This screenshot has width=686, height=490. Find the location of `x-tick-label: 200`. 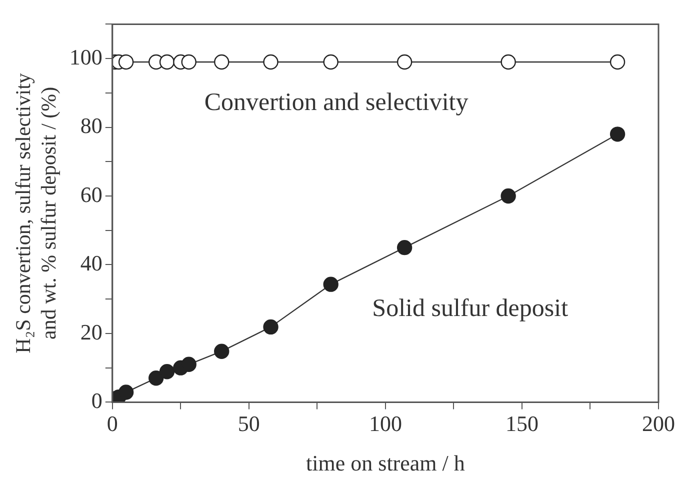

x-tick-label: 200 is located at coordinates (658, 423).